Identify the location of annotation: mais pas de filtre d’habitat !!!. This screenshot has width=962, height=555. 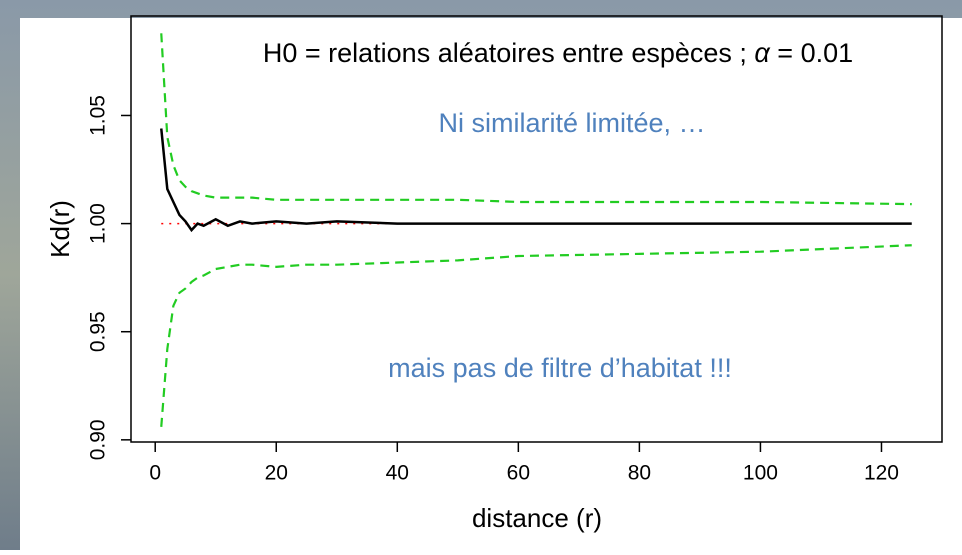
(560, 368).